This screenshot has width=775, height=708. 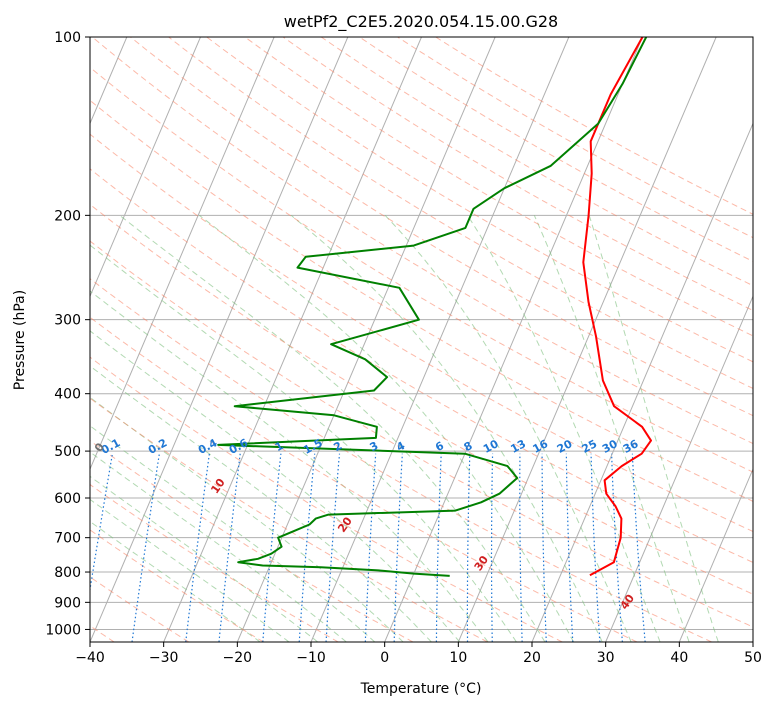 What do you see at coordinates (679, 658) in the screenshot?
I see `x-tick-label-40: 40` at bounding box center [679, 658].